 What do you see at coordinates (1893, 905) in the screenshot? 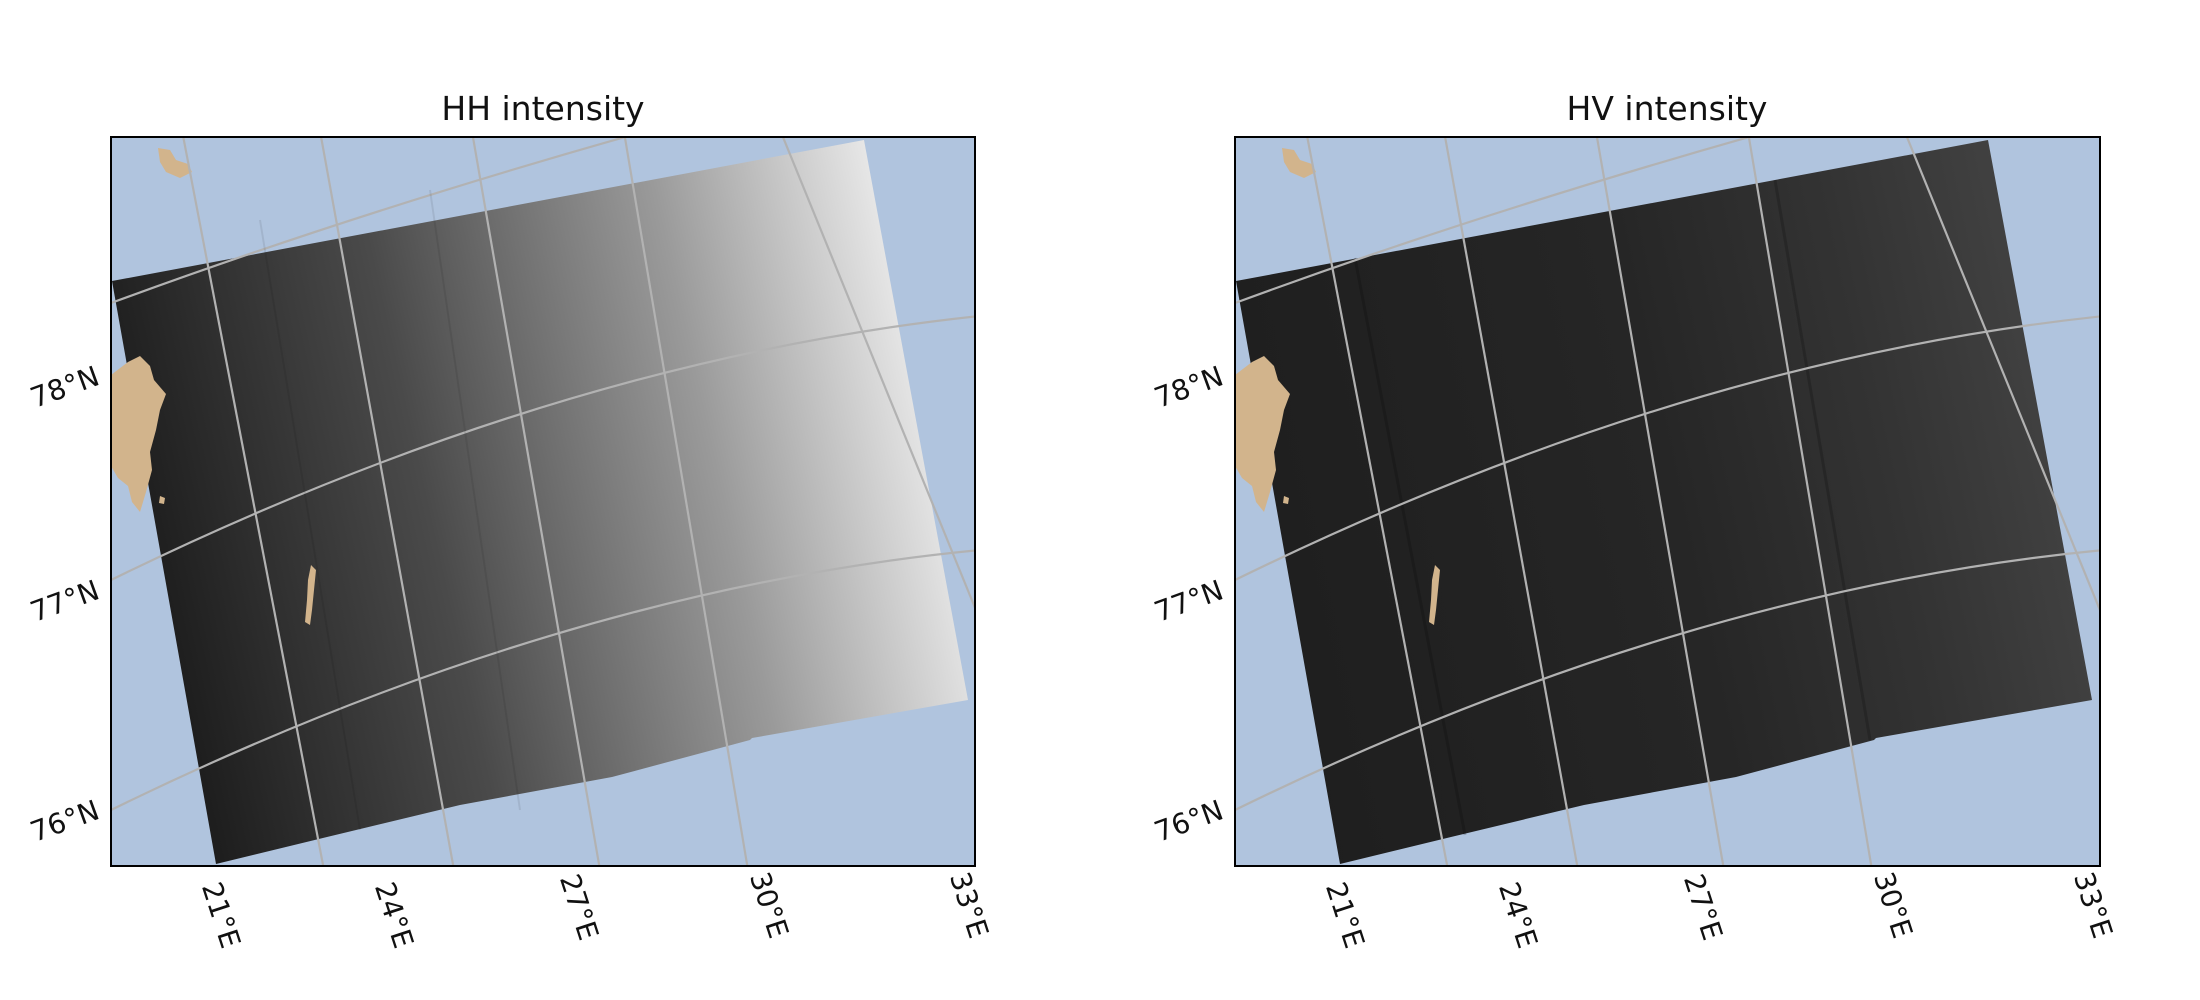
I see `hv-lon-label: 30°E` at bounding box center [1893, 905].